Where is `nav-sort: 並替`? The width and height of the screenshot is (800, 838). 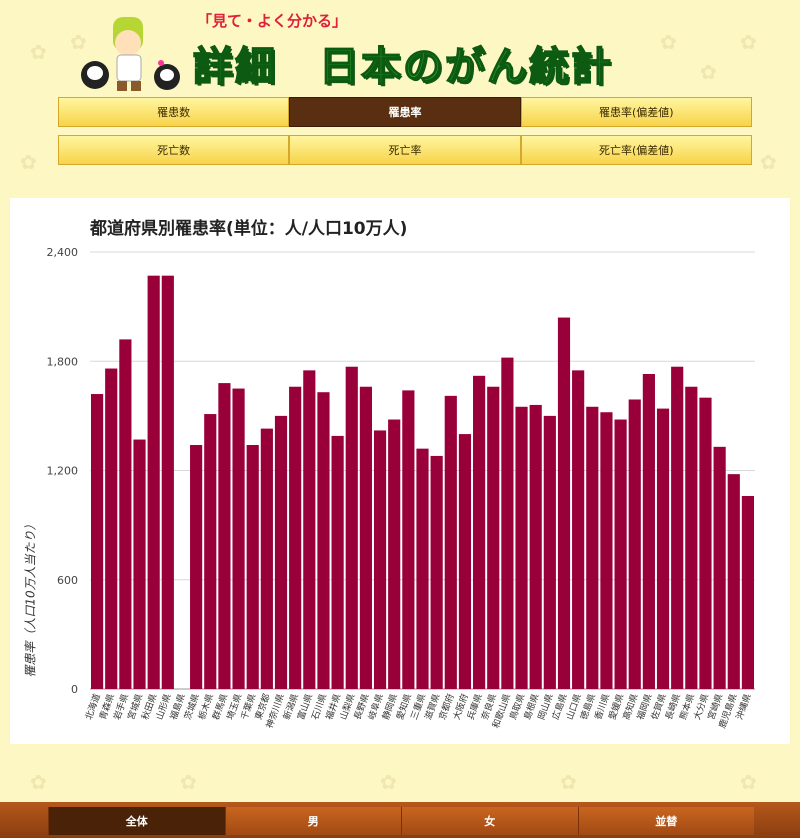
nav-sort: 並替 is located at coordinates (665, 821).